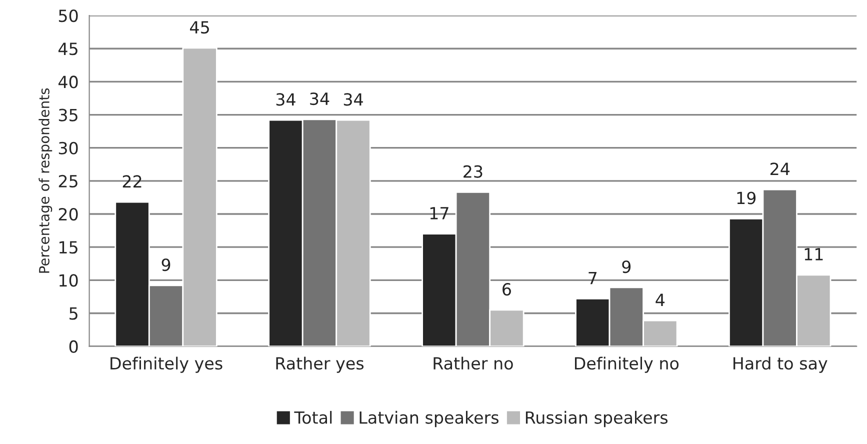 Image resolution: width=867 pixels, height=444 pixels. Describe the element at coordinates (69, 247) in the screenshot. I see `y-tick-label: 15` at that location.